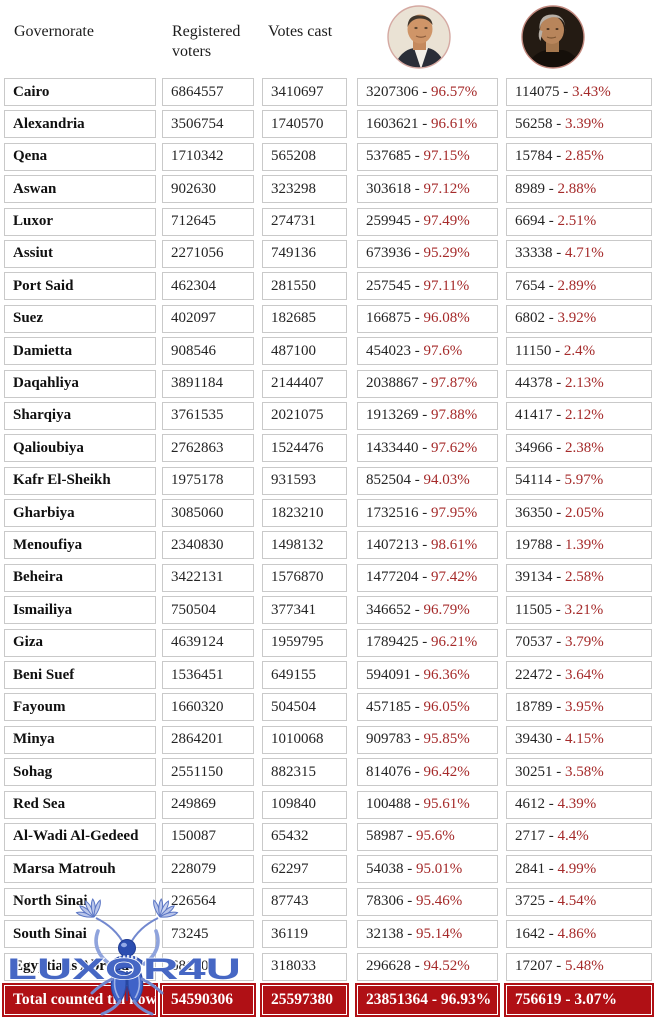 This screenshot has width=655, height=1024. Describe the element at coordinates (80, 156) in the screenshot. I see `governorate-cell: Qena` at that location.